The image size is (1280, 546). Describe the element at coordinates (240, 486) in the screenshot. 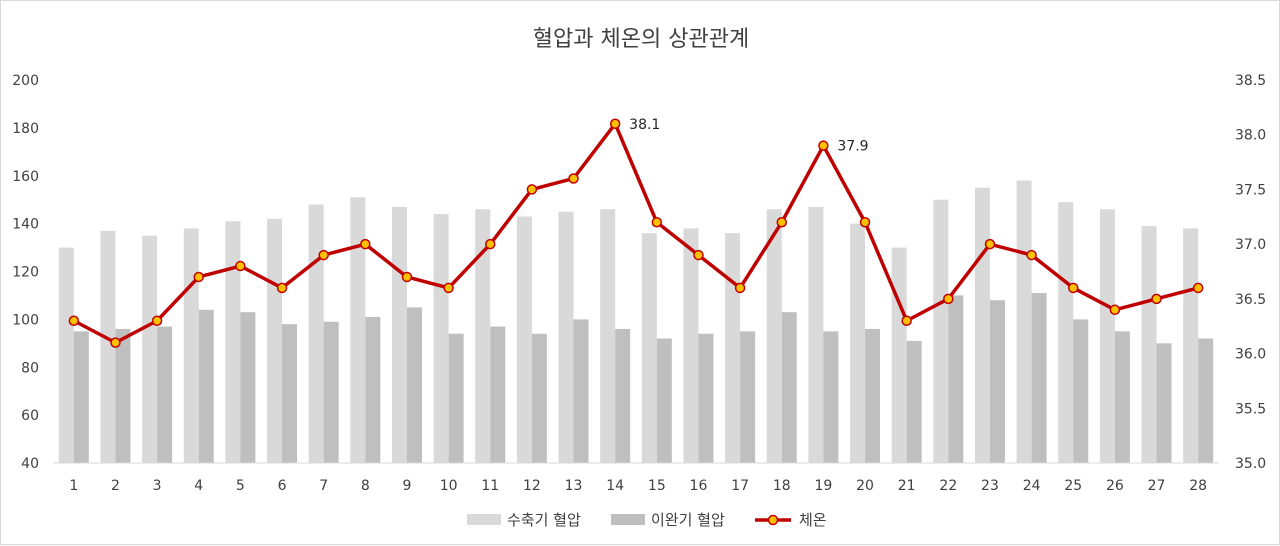

I see `x-axis-tick-label: 5` at that location.